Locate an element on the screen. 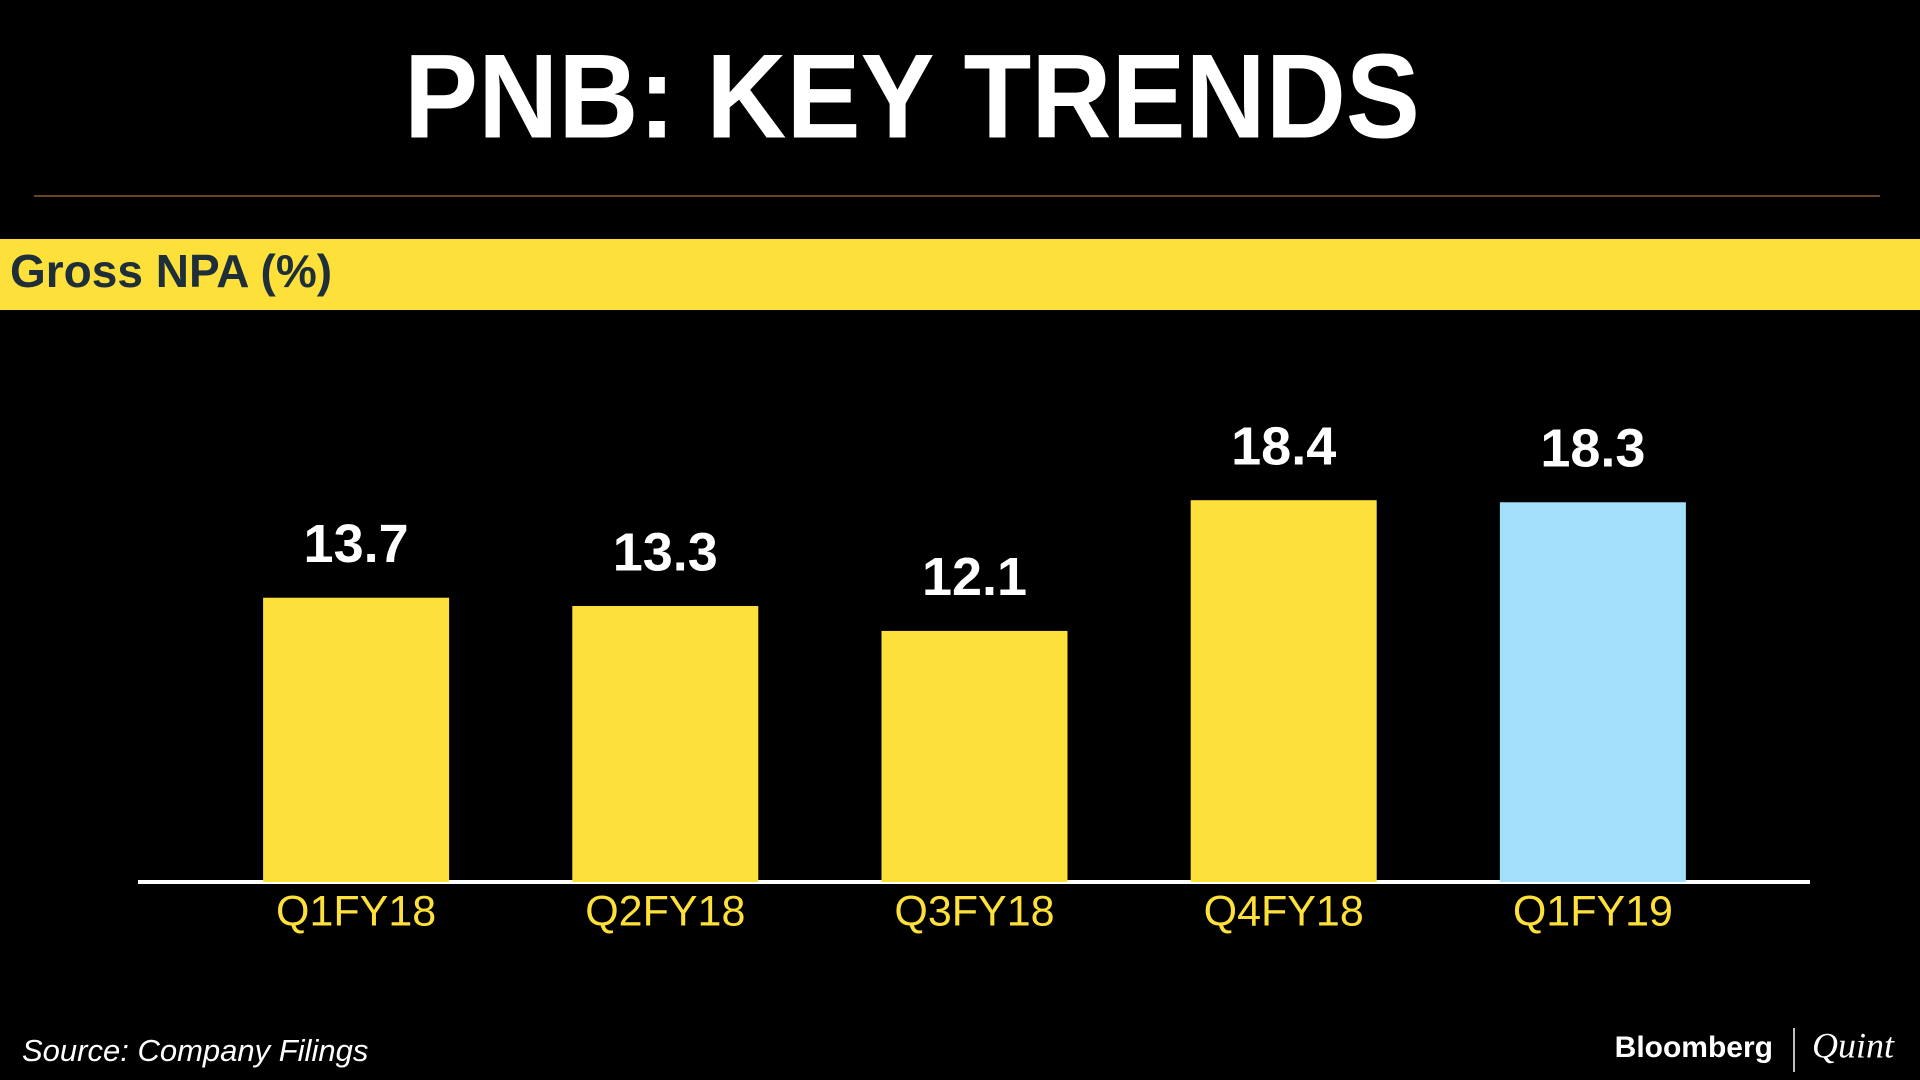 This screenshot has height=1080, width=1920. brand-name: Bloomberg is located at coordinates (1694, 1047).